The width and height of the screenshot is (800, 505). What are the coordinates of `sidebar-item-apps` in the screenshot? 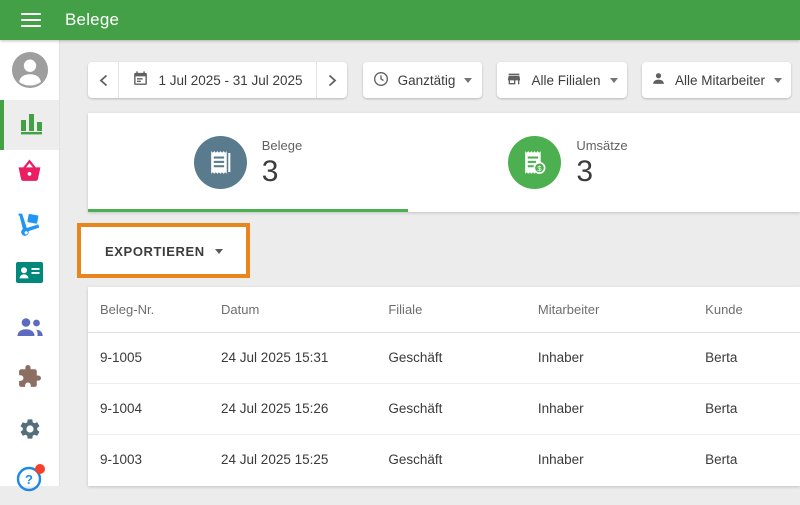 It's located at (29, 379).